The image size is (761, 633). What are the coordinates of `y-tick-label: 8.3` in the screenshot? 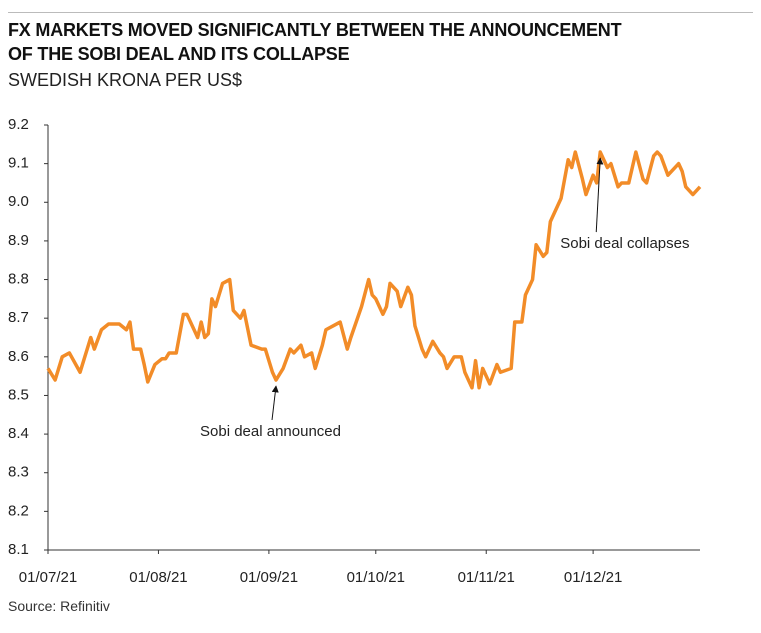 It's located at (18, 472).